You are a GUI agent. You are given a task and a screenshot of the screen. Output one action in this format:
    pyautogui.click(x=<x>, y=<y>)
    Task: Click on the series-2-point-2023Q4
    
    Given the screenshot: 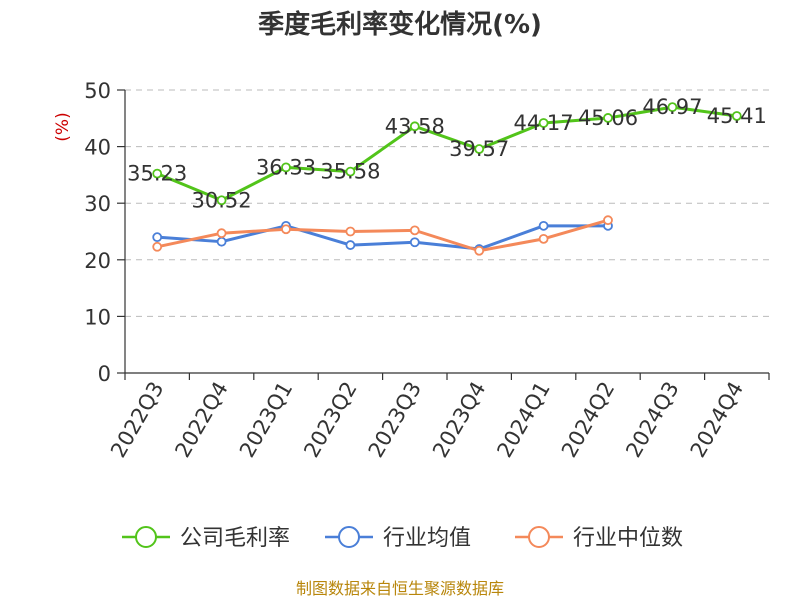 What is the action you would take?
    pyautogui.click(x=479, y=250)
    